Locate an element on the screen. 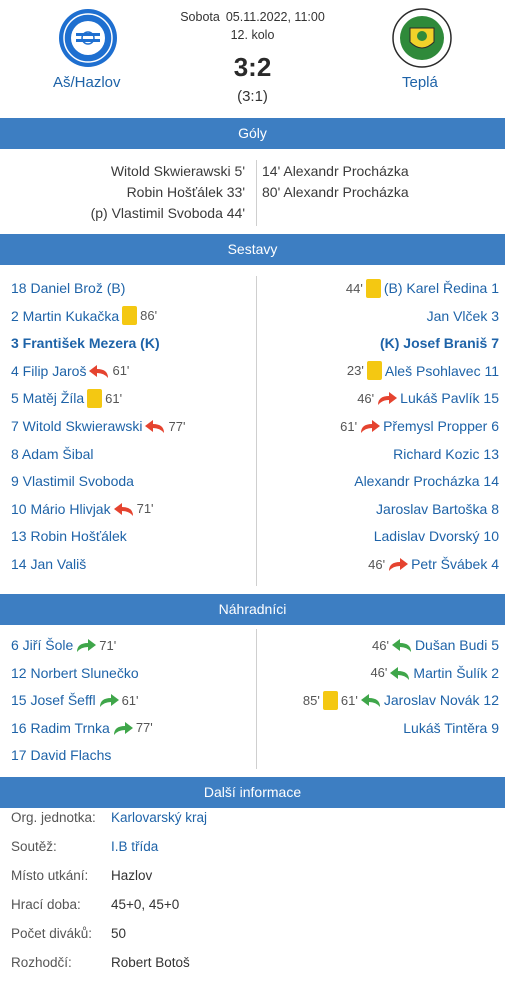 This screenshot has height=993, width=505. player-row: 46' Petr Švábek 4 is located at coordinates (433, 564).